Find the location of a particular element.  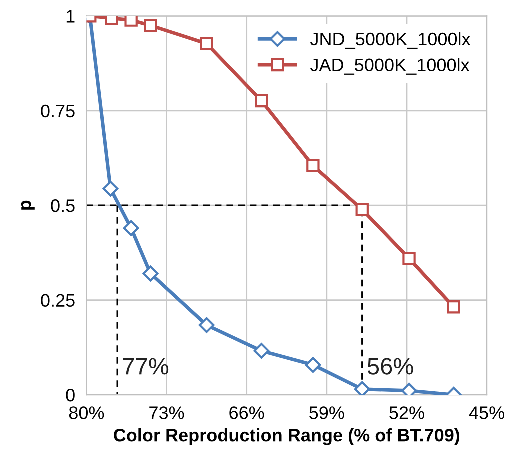

y-tick-label: 0.5 is located at coordinates (63, 206).